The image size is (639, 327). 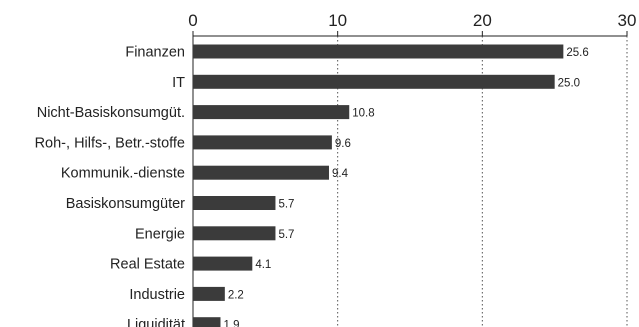 What do you see at coordinates (340, 174) in the screenshot?
I see `value-label-4: 9.4` at bounding box center [340, 174].